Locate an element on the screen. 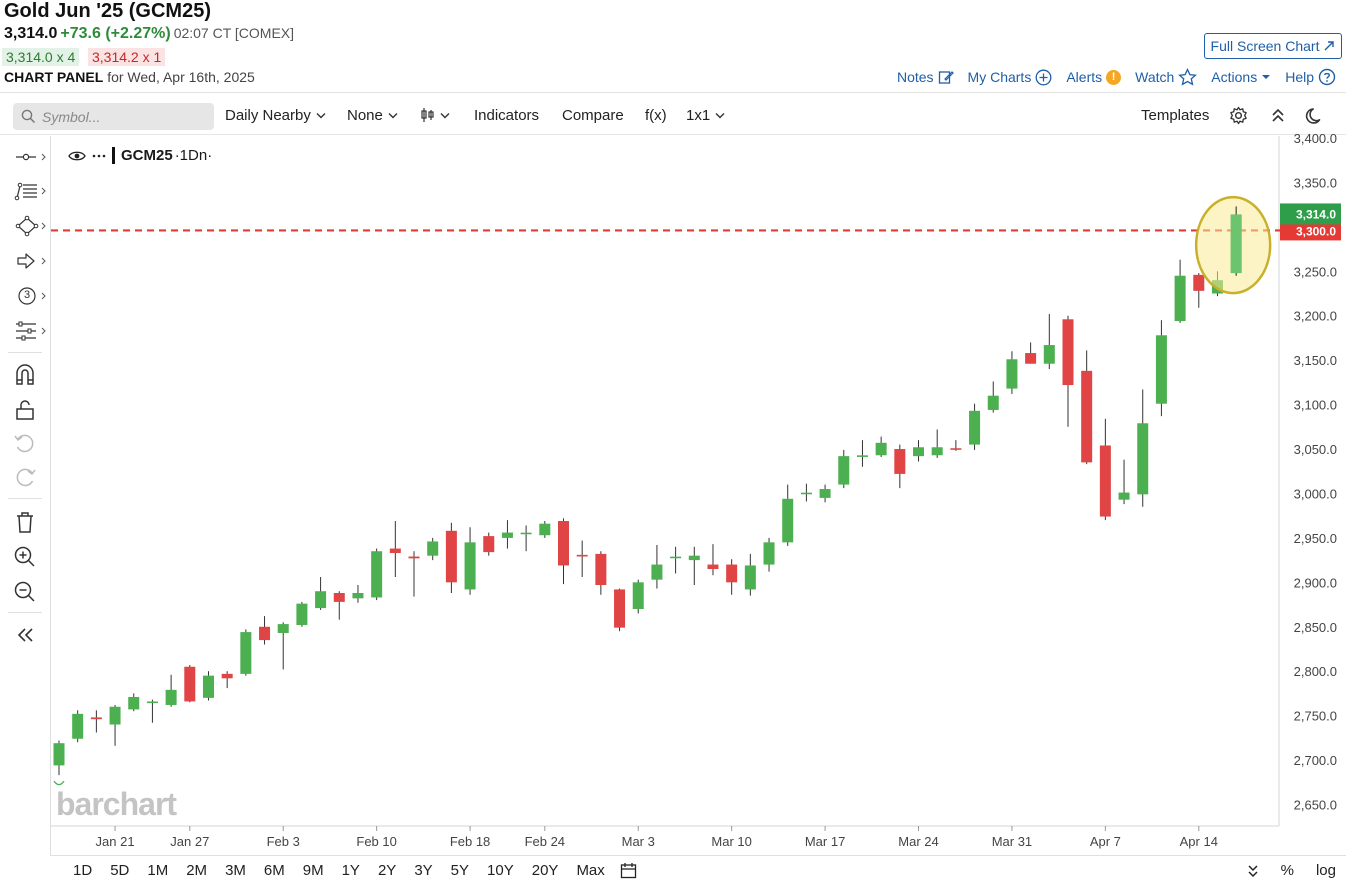 Image resolution: width=1346 pixels, height=891 pixels. range-1y: 1Y is located at coordinates (350, 870).